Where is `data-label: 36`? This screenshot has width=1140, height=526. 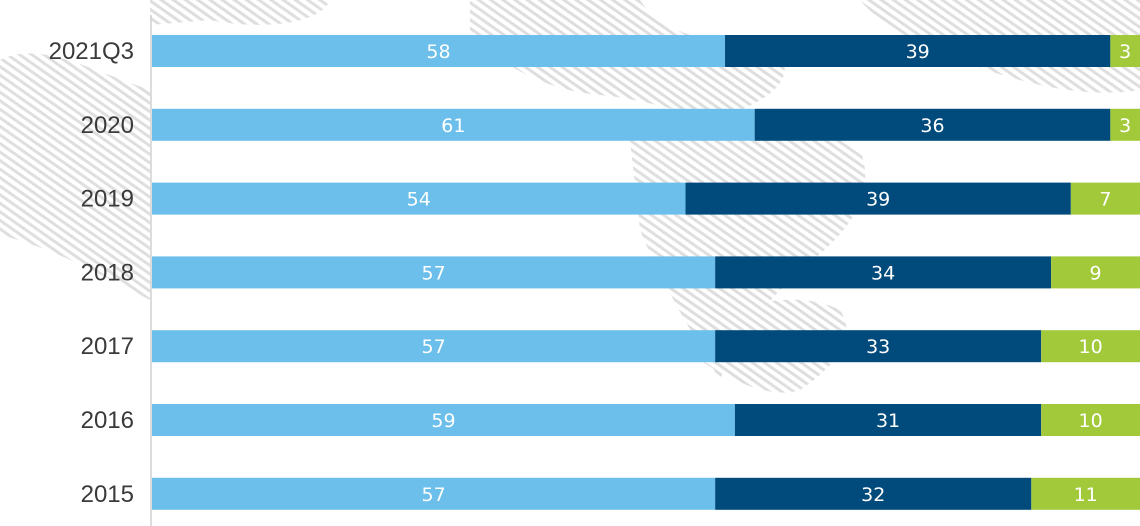 data-label: 36 is located at coordinates (932, 126).